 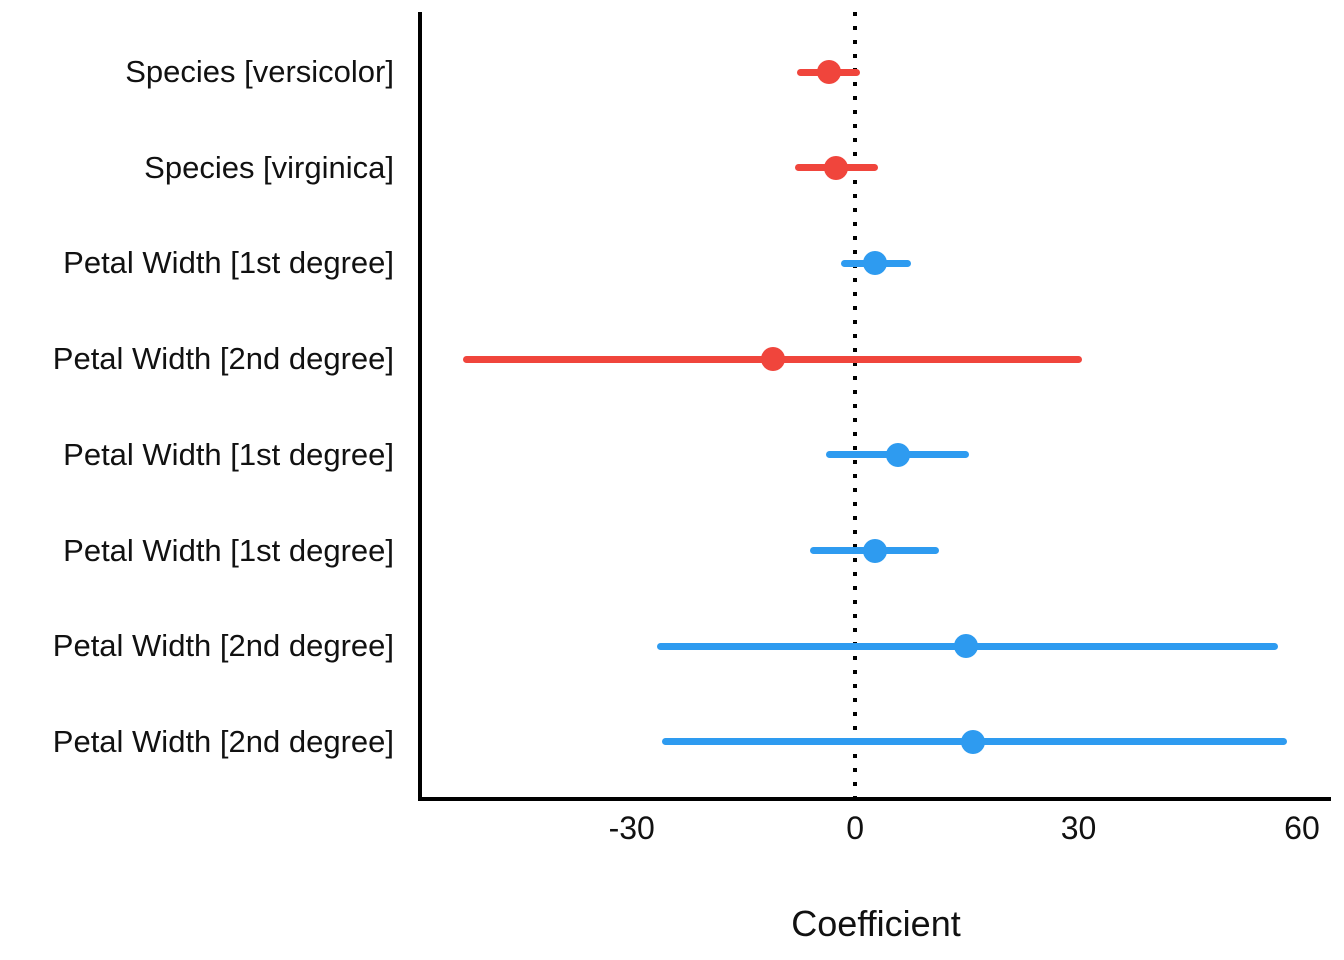 I want to click on x-tick-label: 0, so click(x=855, y=828).